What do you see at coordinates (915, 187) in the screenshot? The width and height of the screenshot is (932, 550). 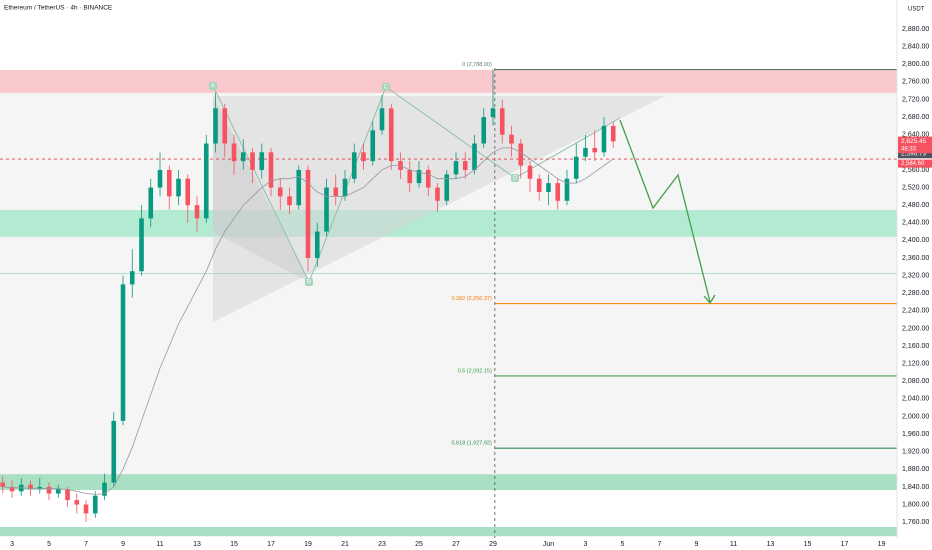 I see `y-tick-label: 2,520.00` at bounding box center [915, 187].